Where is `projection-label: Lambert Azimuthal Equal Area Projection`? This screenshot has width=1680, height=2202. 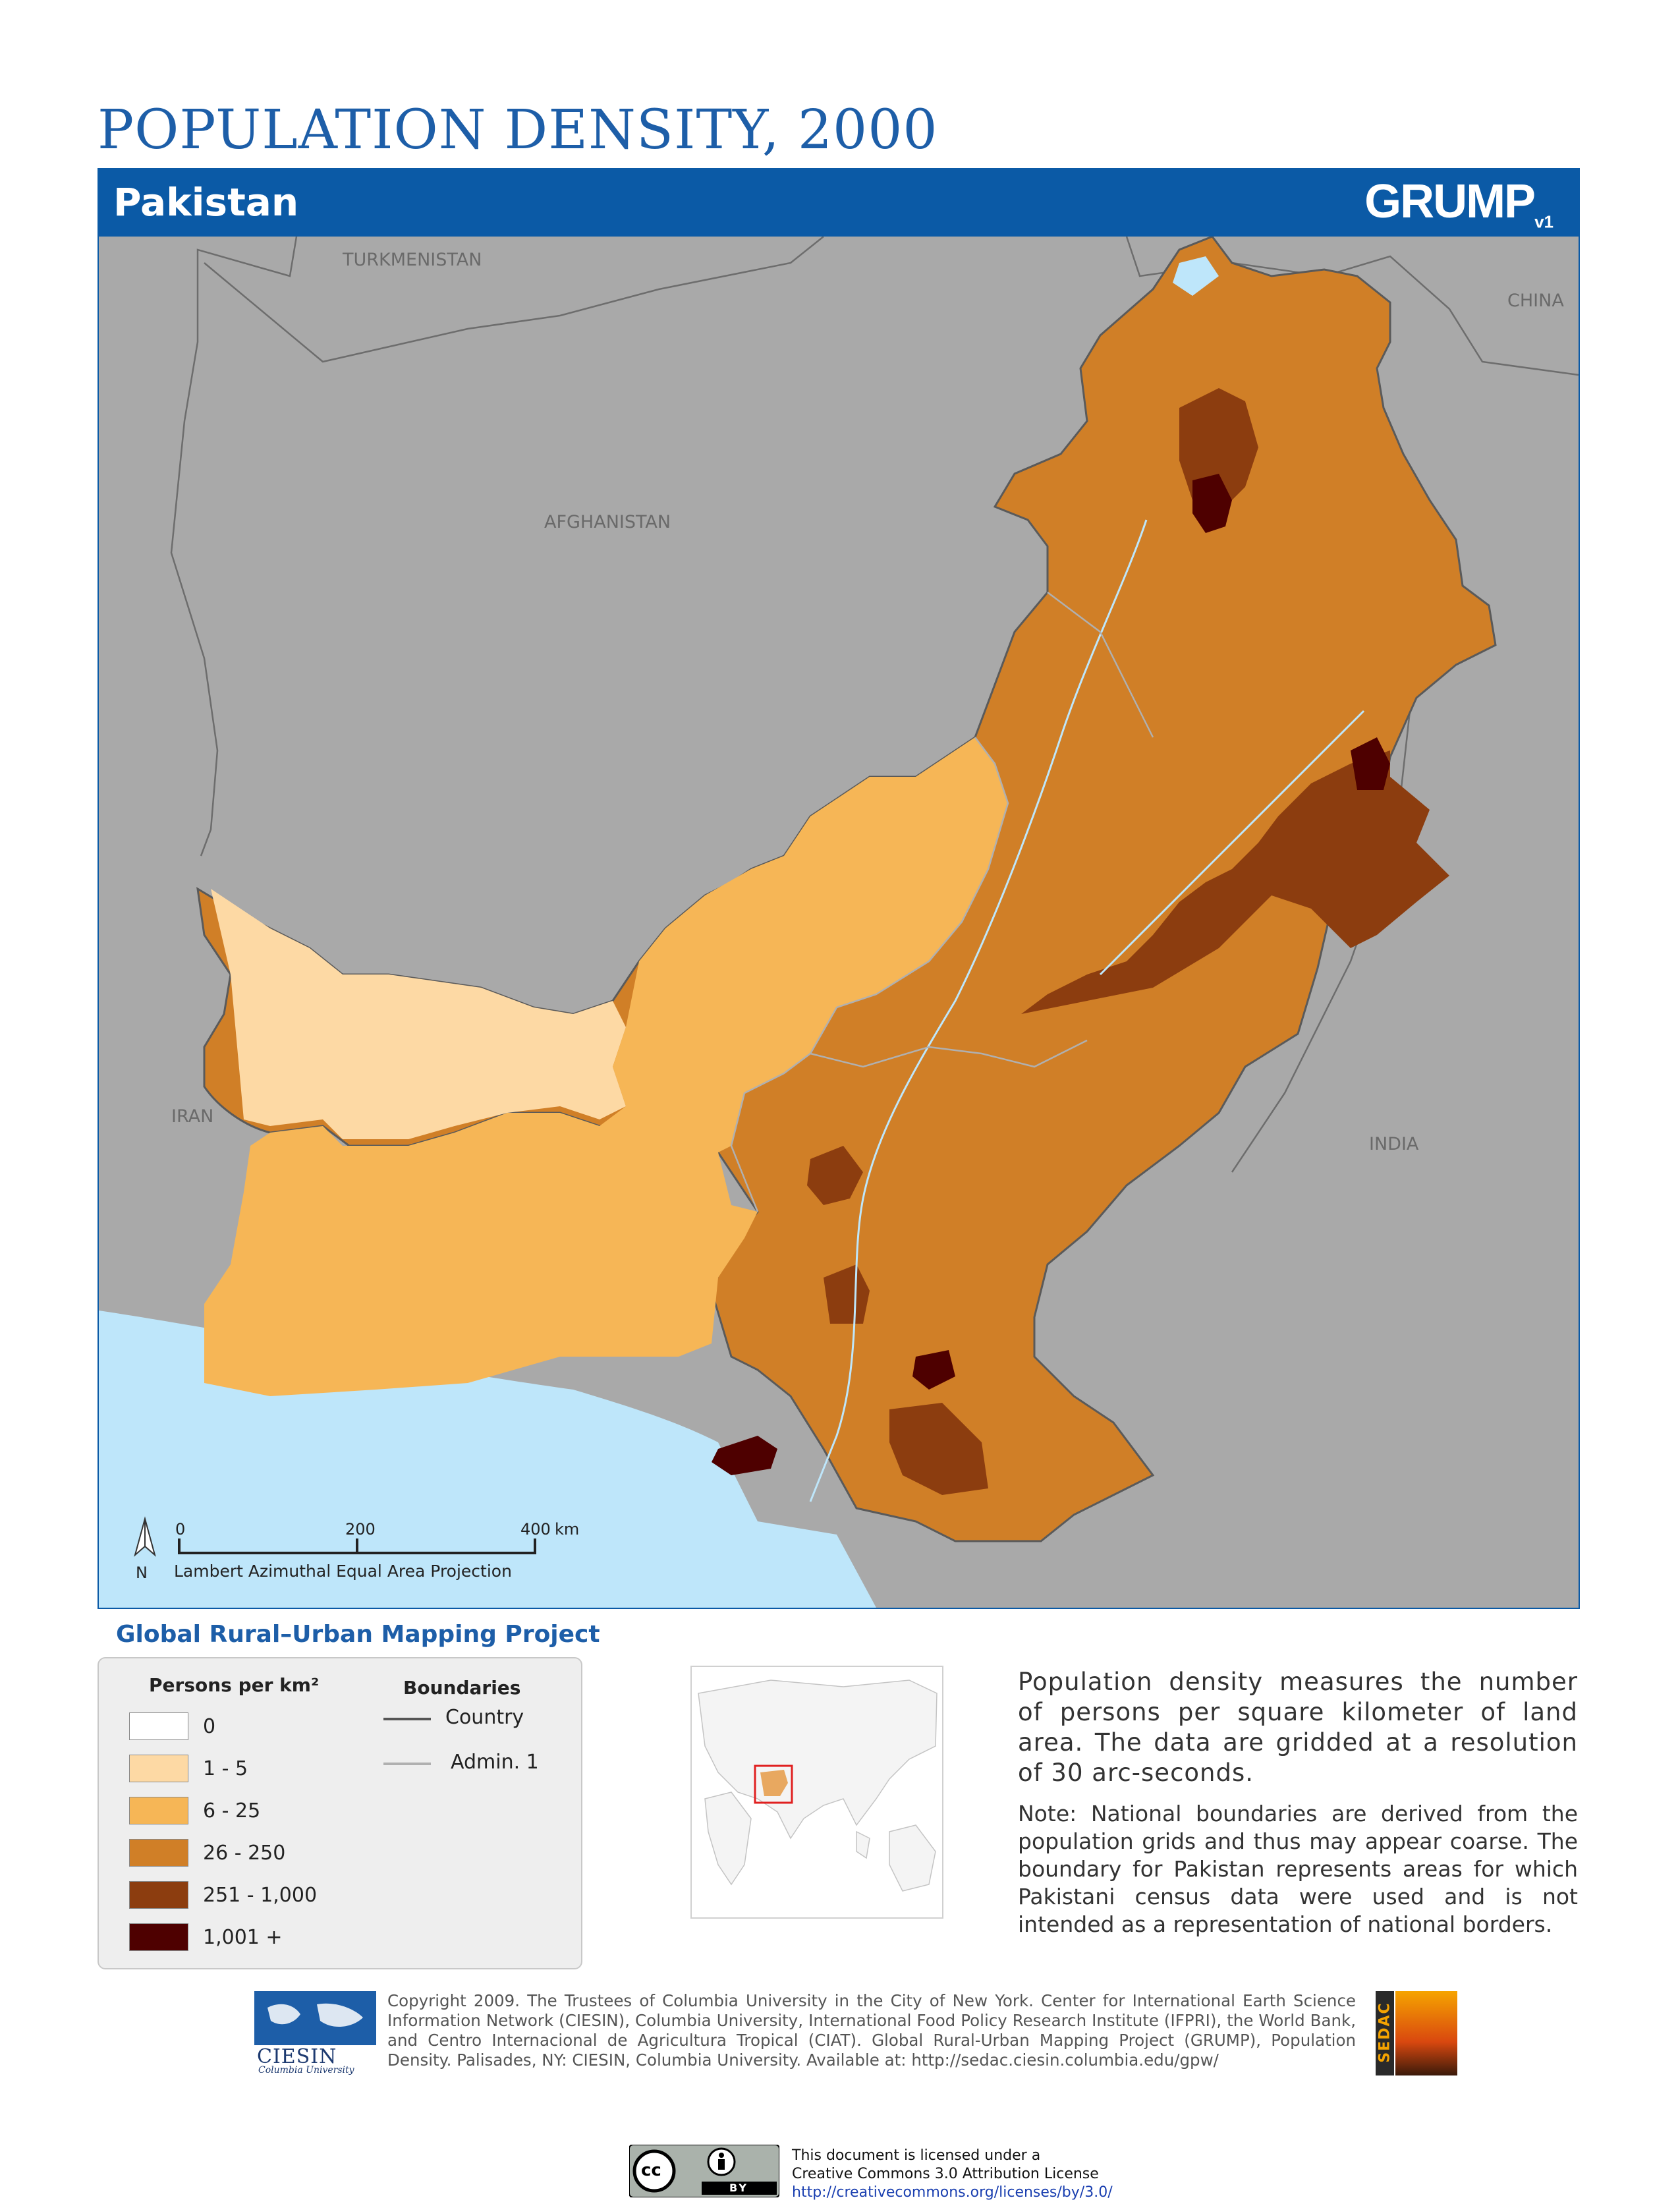
projection-label: Lambert Azimuthal Equal Area Projection is located at coordinates (343, 1571).